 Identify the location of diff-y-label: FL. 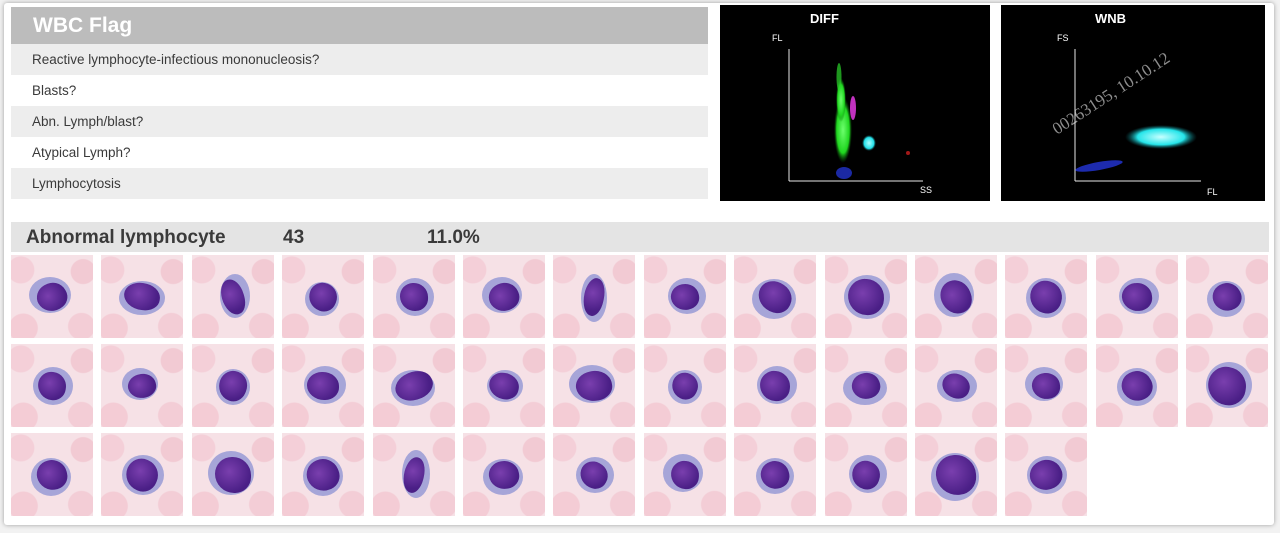
(777, 38).